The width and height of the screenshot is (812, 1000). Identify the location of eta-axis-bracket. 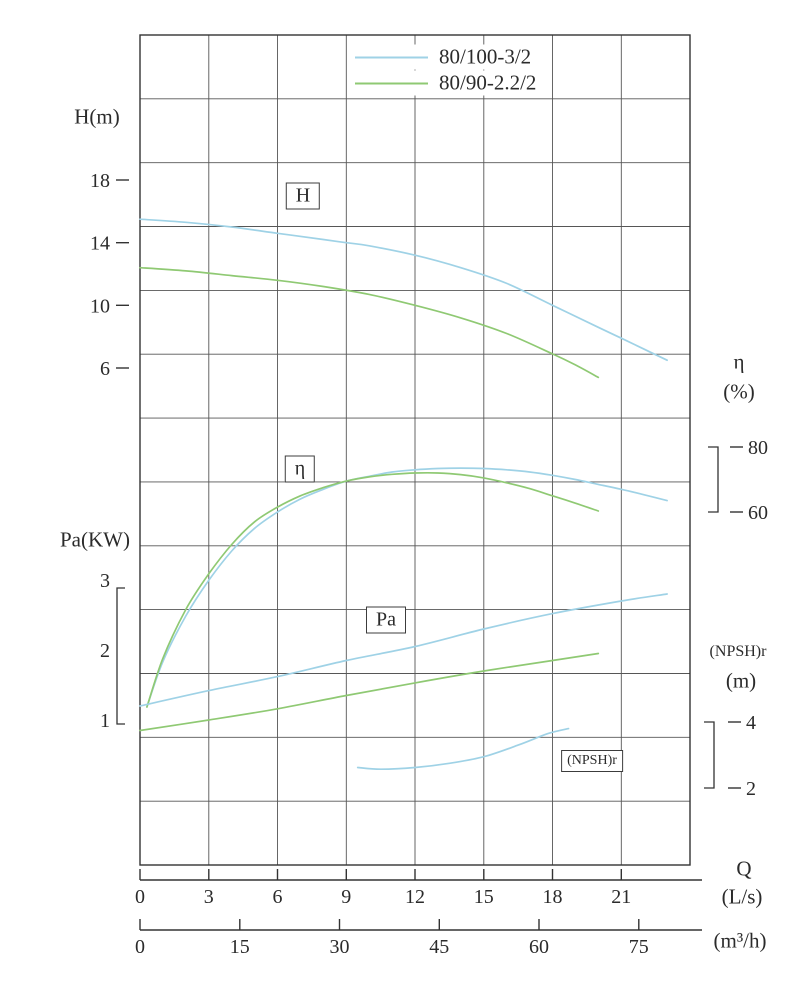
(713, 479).